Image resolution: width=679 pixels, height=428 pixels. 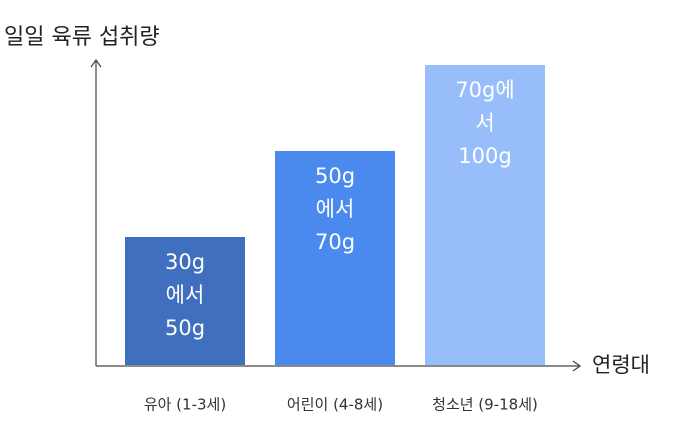 I want to click on category-label: 어린이 (4-8세), so click(x=335, y=405).